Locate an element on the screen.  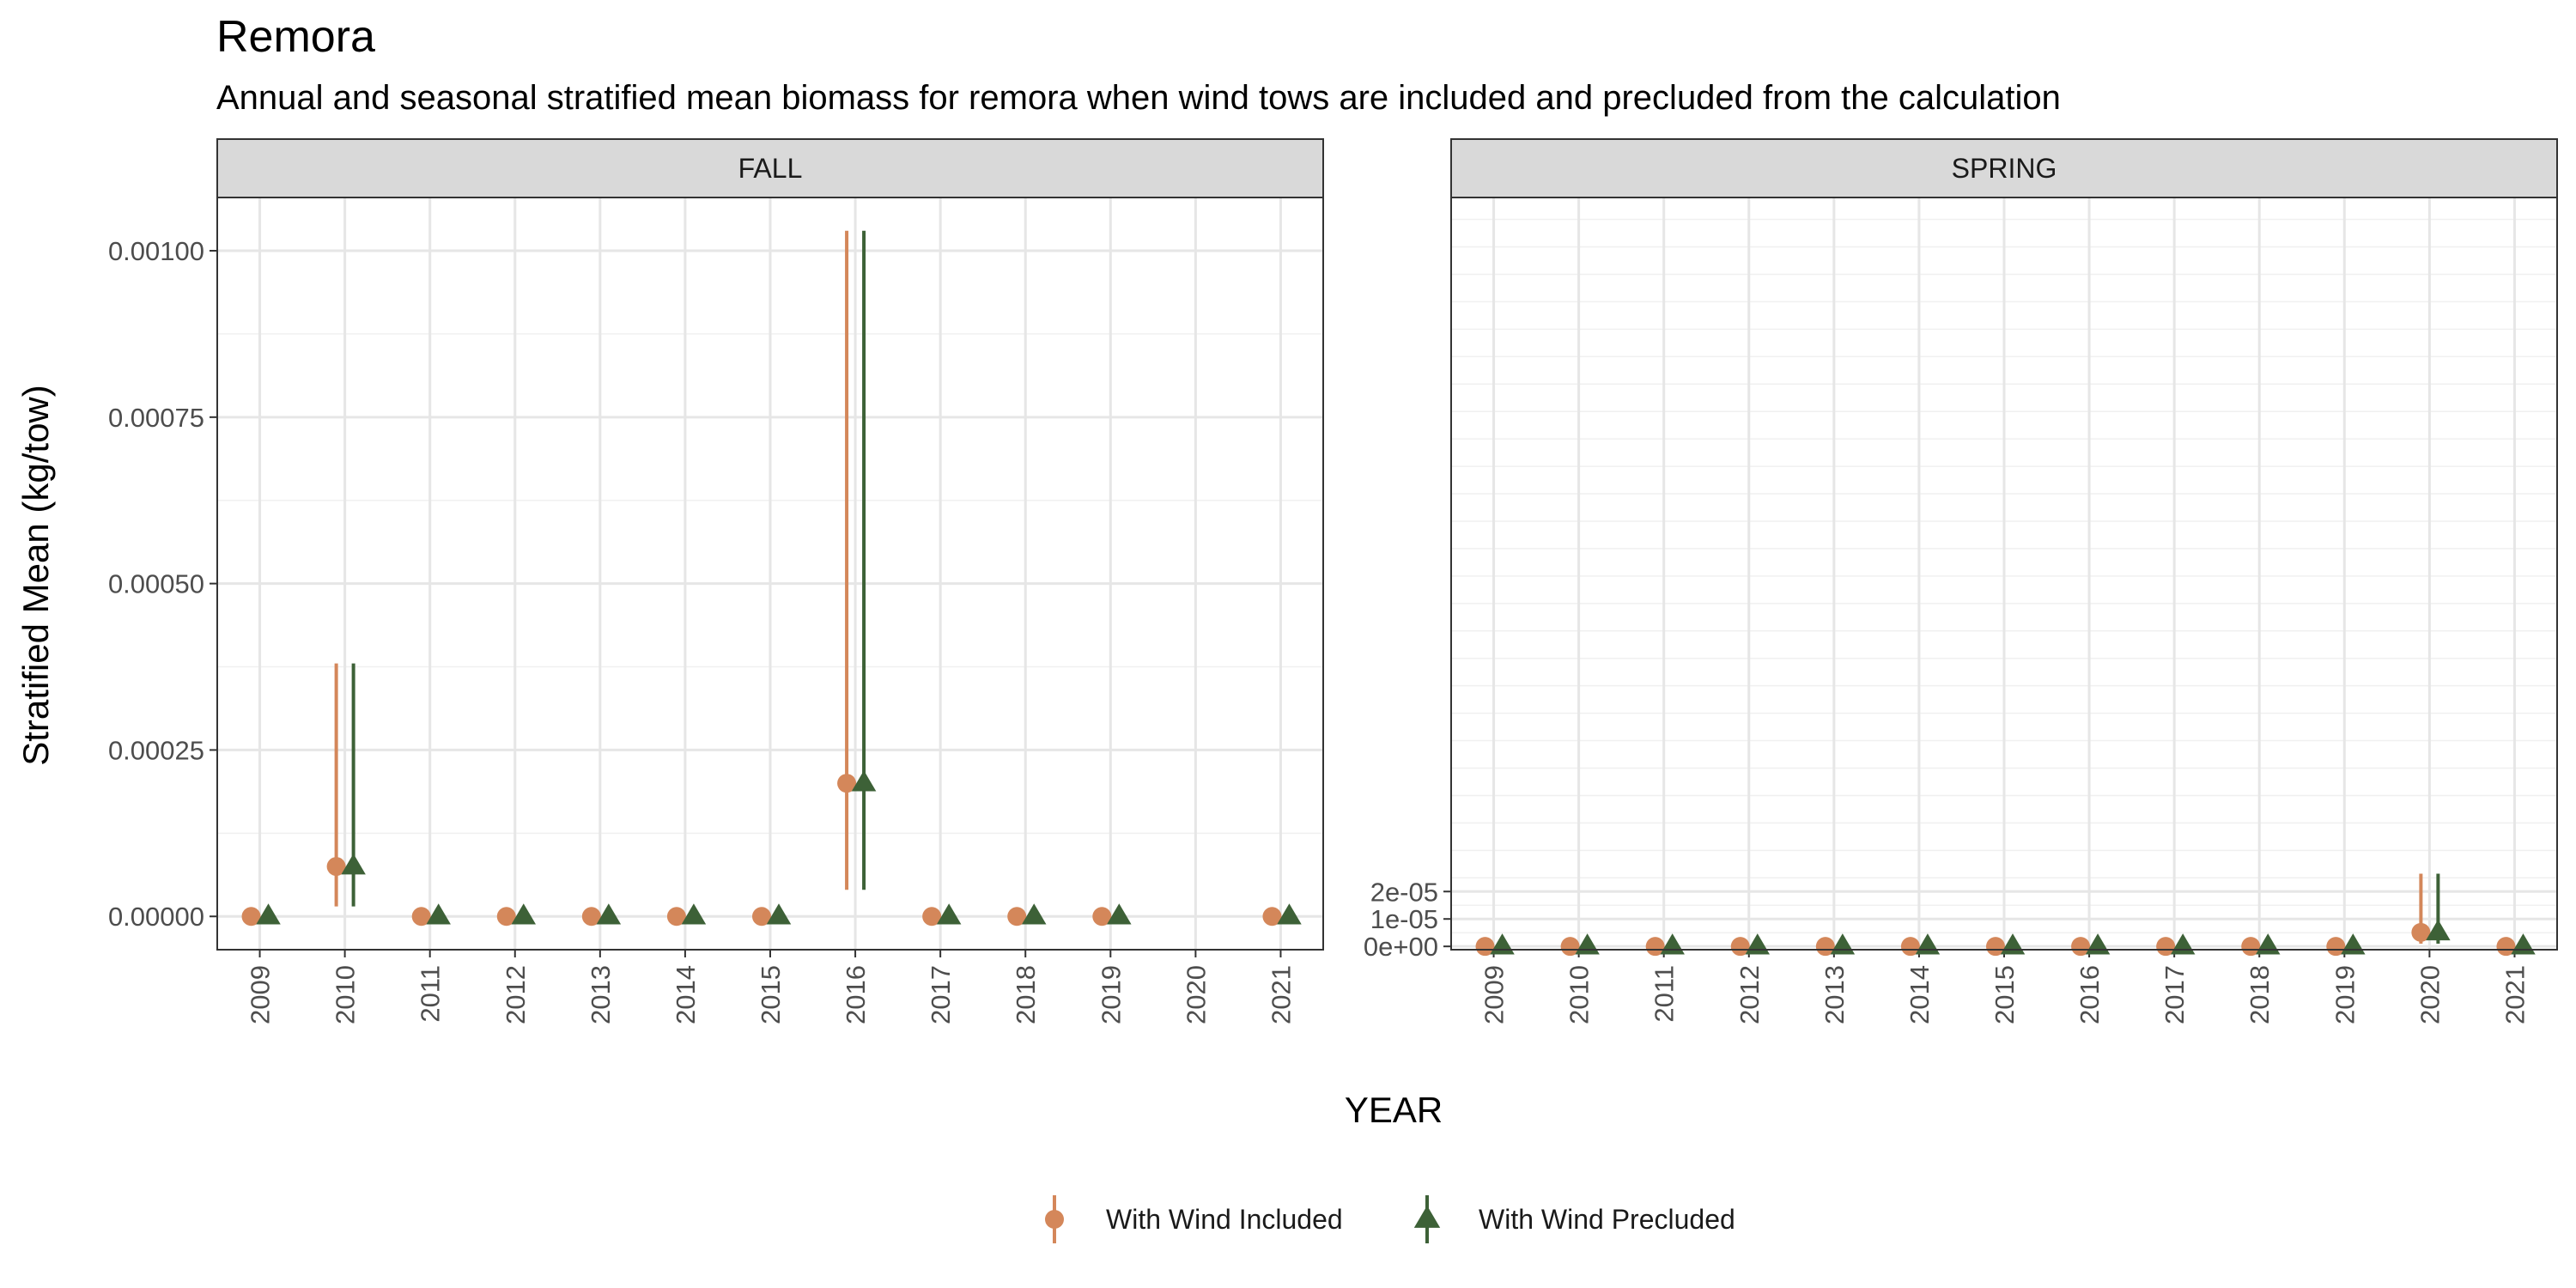
legend-item: With Wind Included is located at coordinates (1194, 1219).